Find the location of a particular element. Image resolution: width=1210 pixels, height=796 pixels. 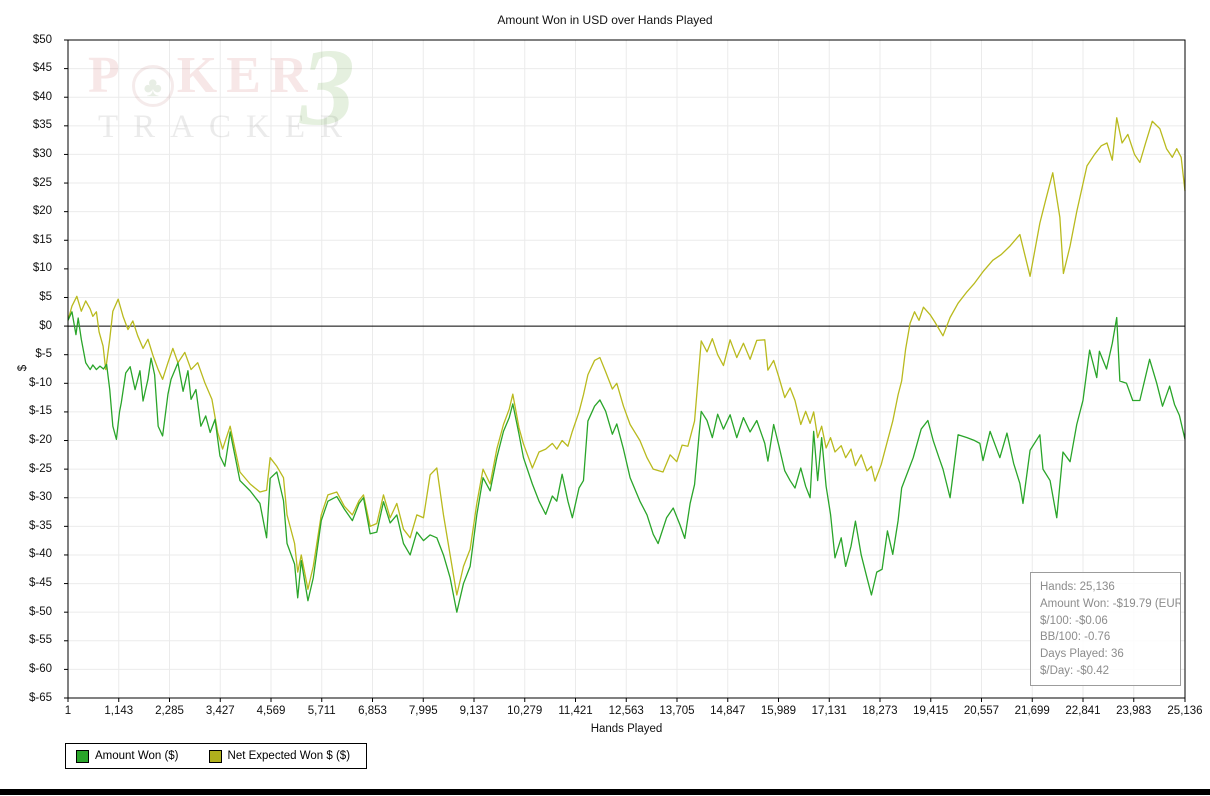

x-tick-label: 23,983 is located at coordinates (1134, 711).